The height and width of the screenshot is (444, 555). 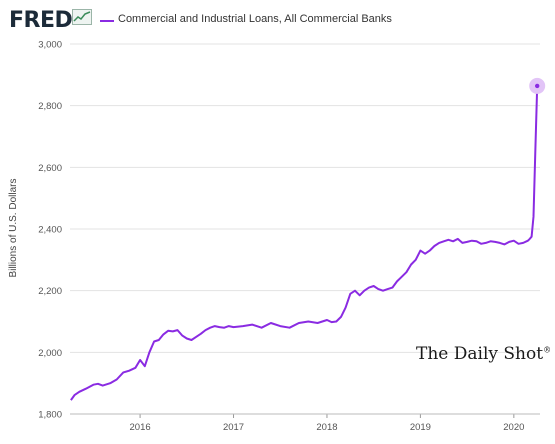 I want to click on x-tick-label: 2017, so click(x=233, y=427).